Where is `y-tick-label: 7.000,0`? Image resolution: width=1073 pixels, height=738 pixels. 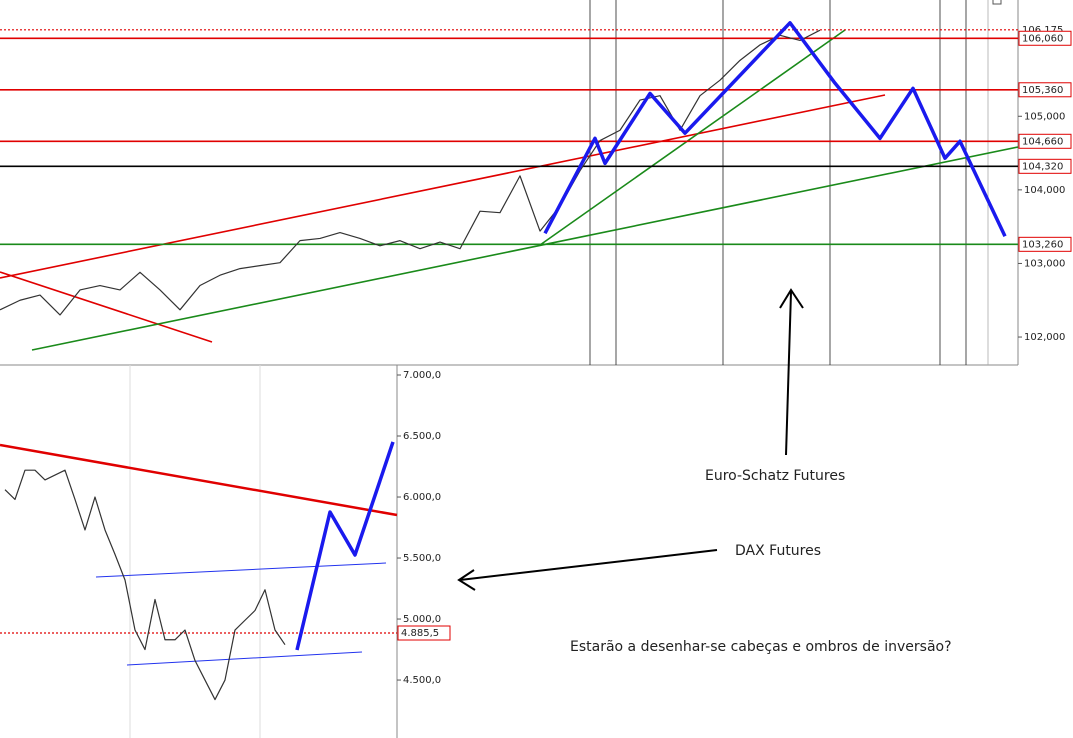
y-tick-label: 7.000,0 is located at coordinates (422, 375).